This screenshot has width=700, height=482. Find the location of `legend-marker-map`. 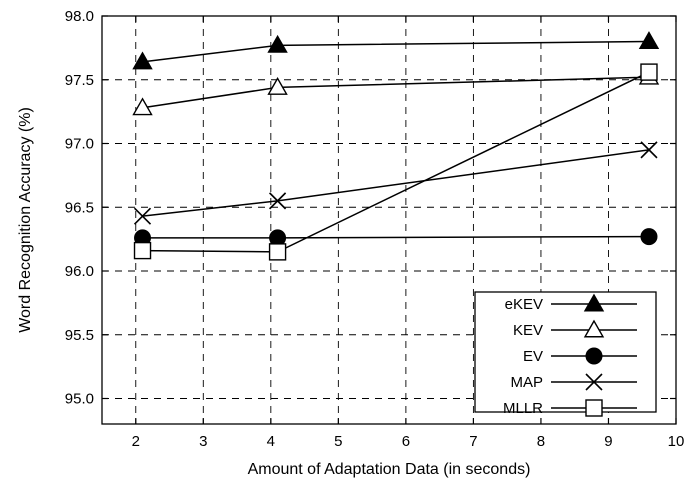

legend-marker-map is located at coordinates (594, 382).